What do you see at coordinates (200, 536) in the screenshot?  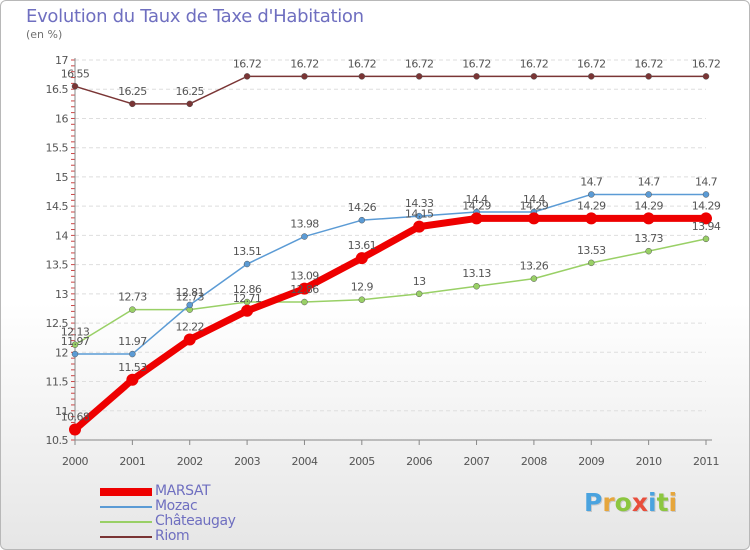 I see `legend-item: Riom` at bounding box center [200, 536].